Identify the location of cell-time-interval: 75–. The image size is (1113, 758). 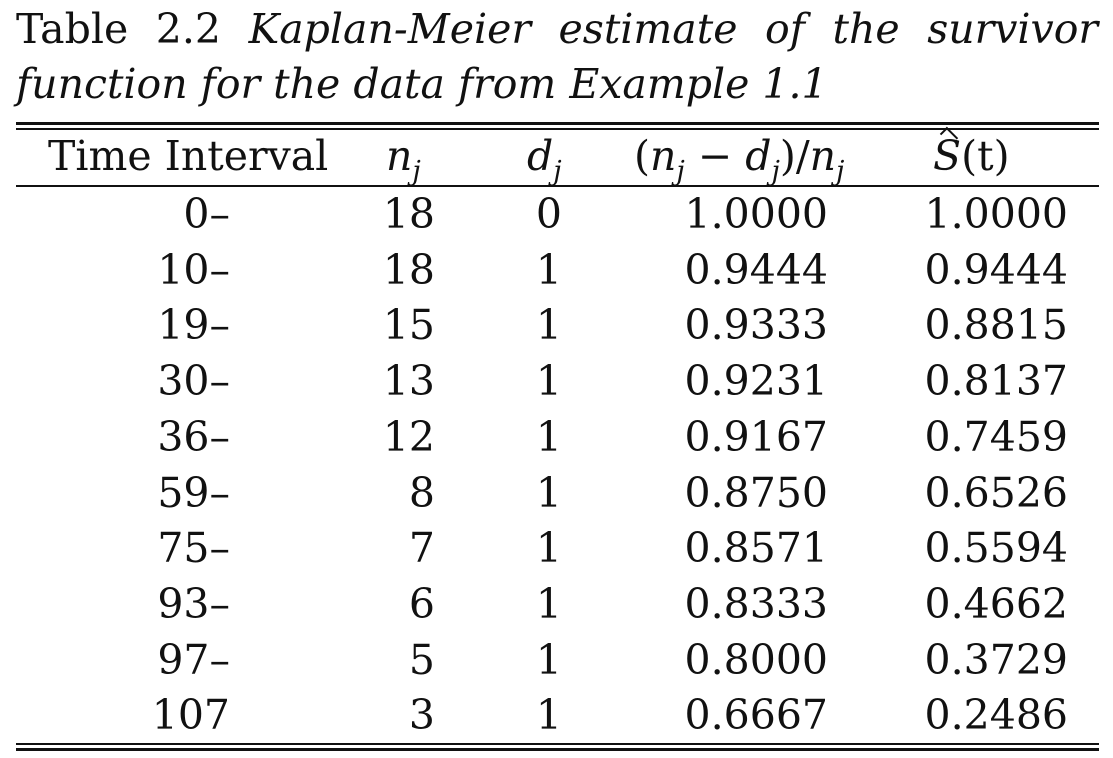
(193, 548).